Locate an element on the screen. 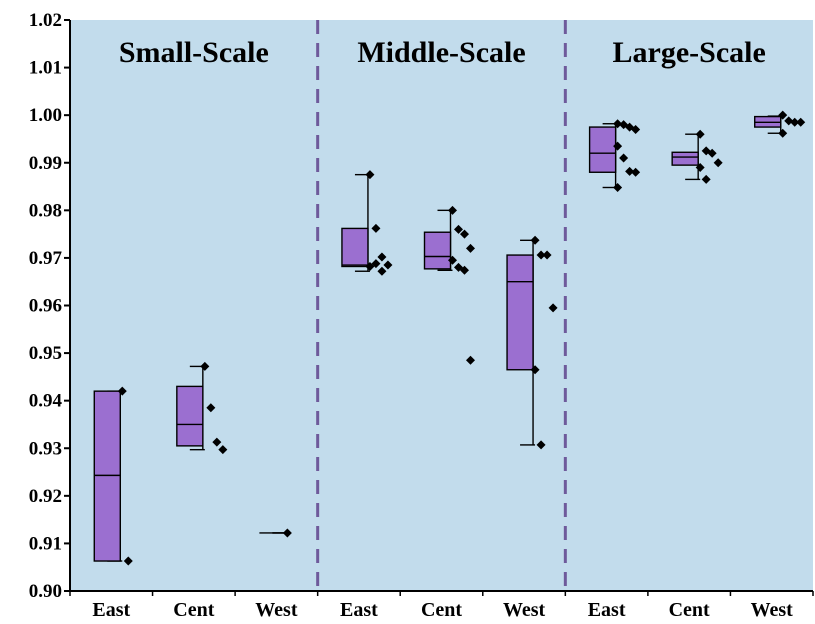  y-tick-label: 1.00 is located at coordinates (45, 115).